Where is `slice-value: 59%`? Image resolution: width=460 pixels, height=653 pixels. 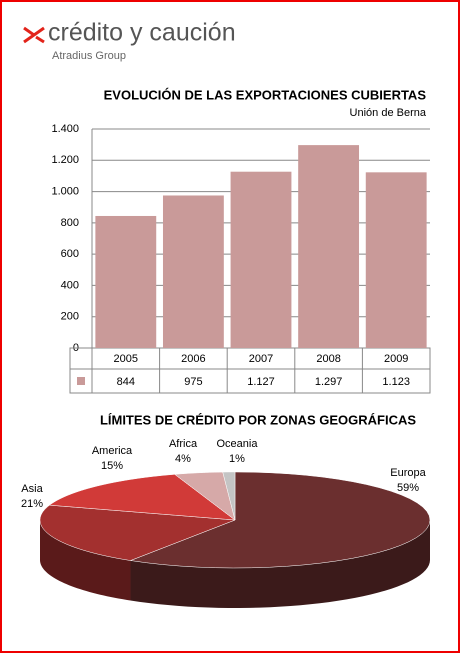 slice-value: 59% is located at coordinates (408, 488).